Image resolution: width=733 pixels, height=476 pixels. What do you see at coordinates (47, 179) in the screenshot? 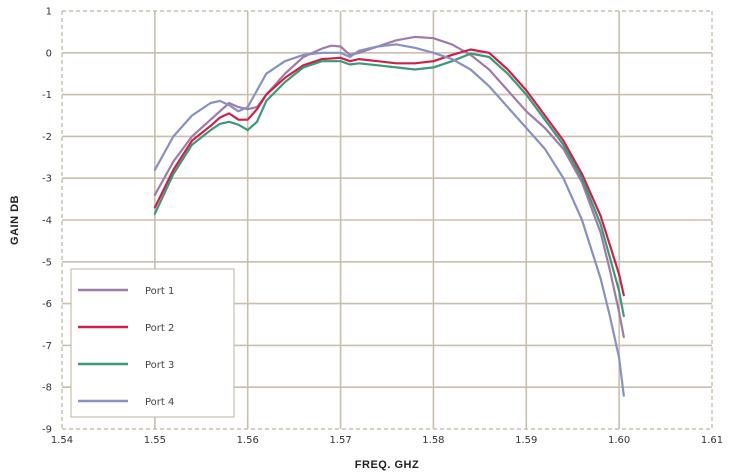
I see `y-tick-label: -3` at bounding box center [47, 179].